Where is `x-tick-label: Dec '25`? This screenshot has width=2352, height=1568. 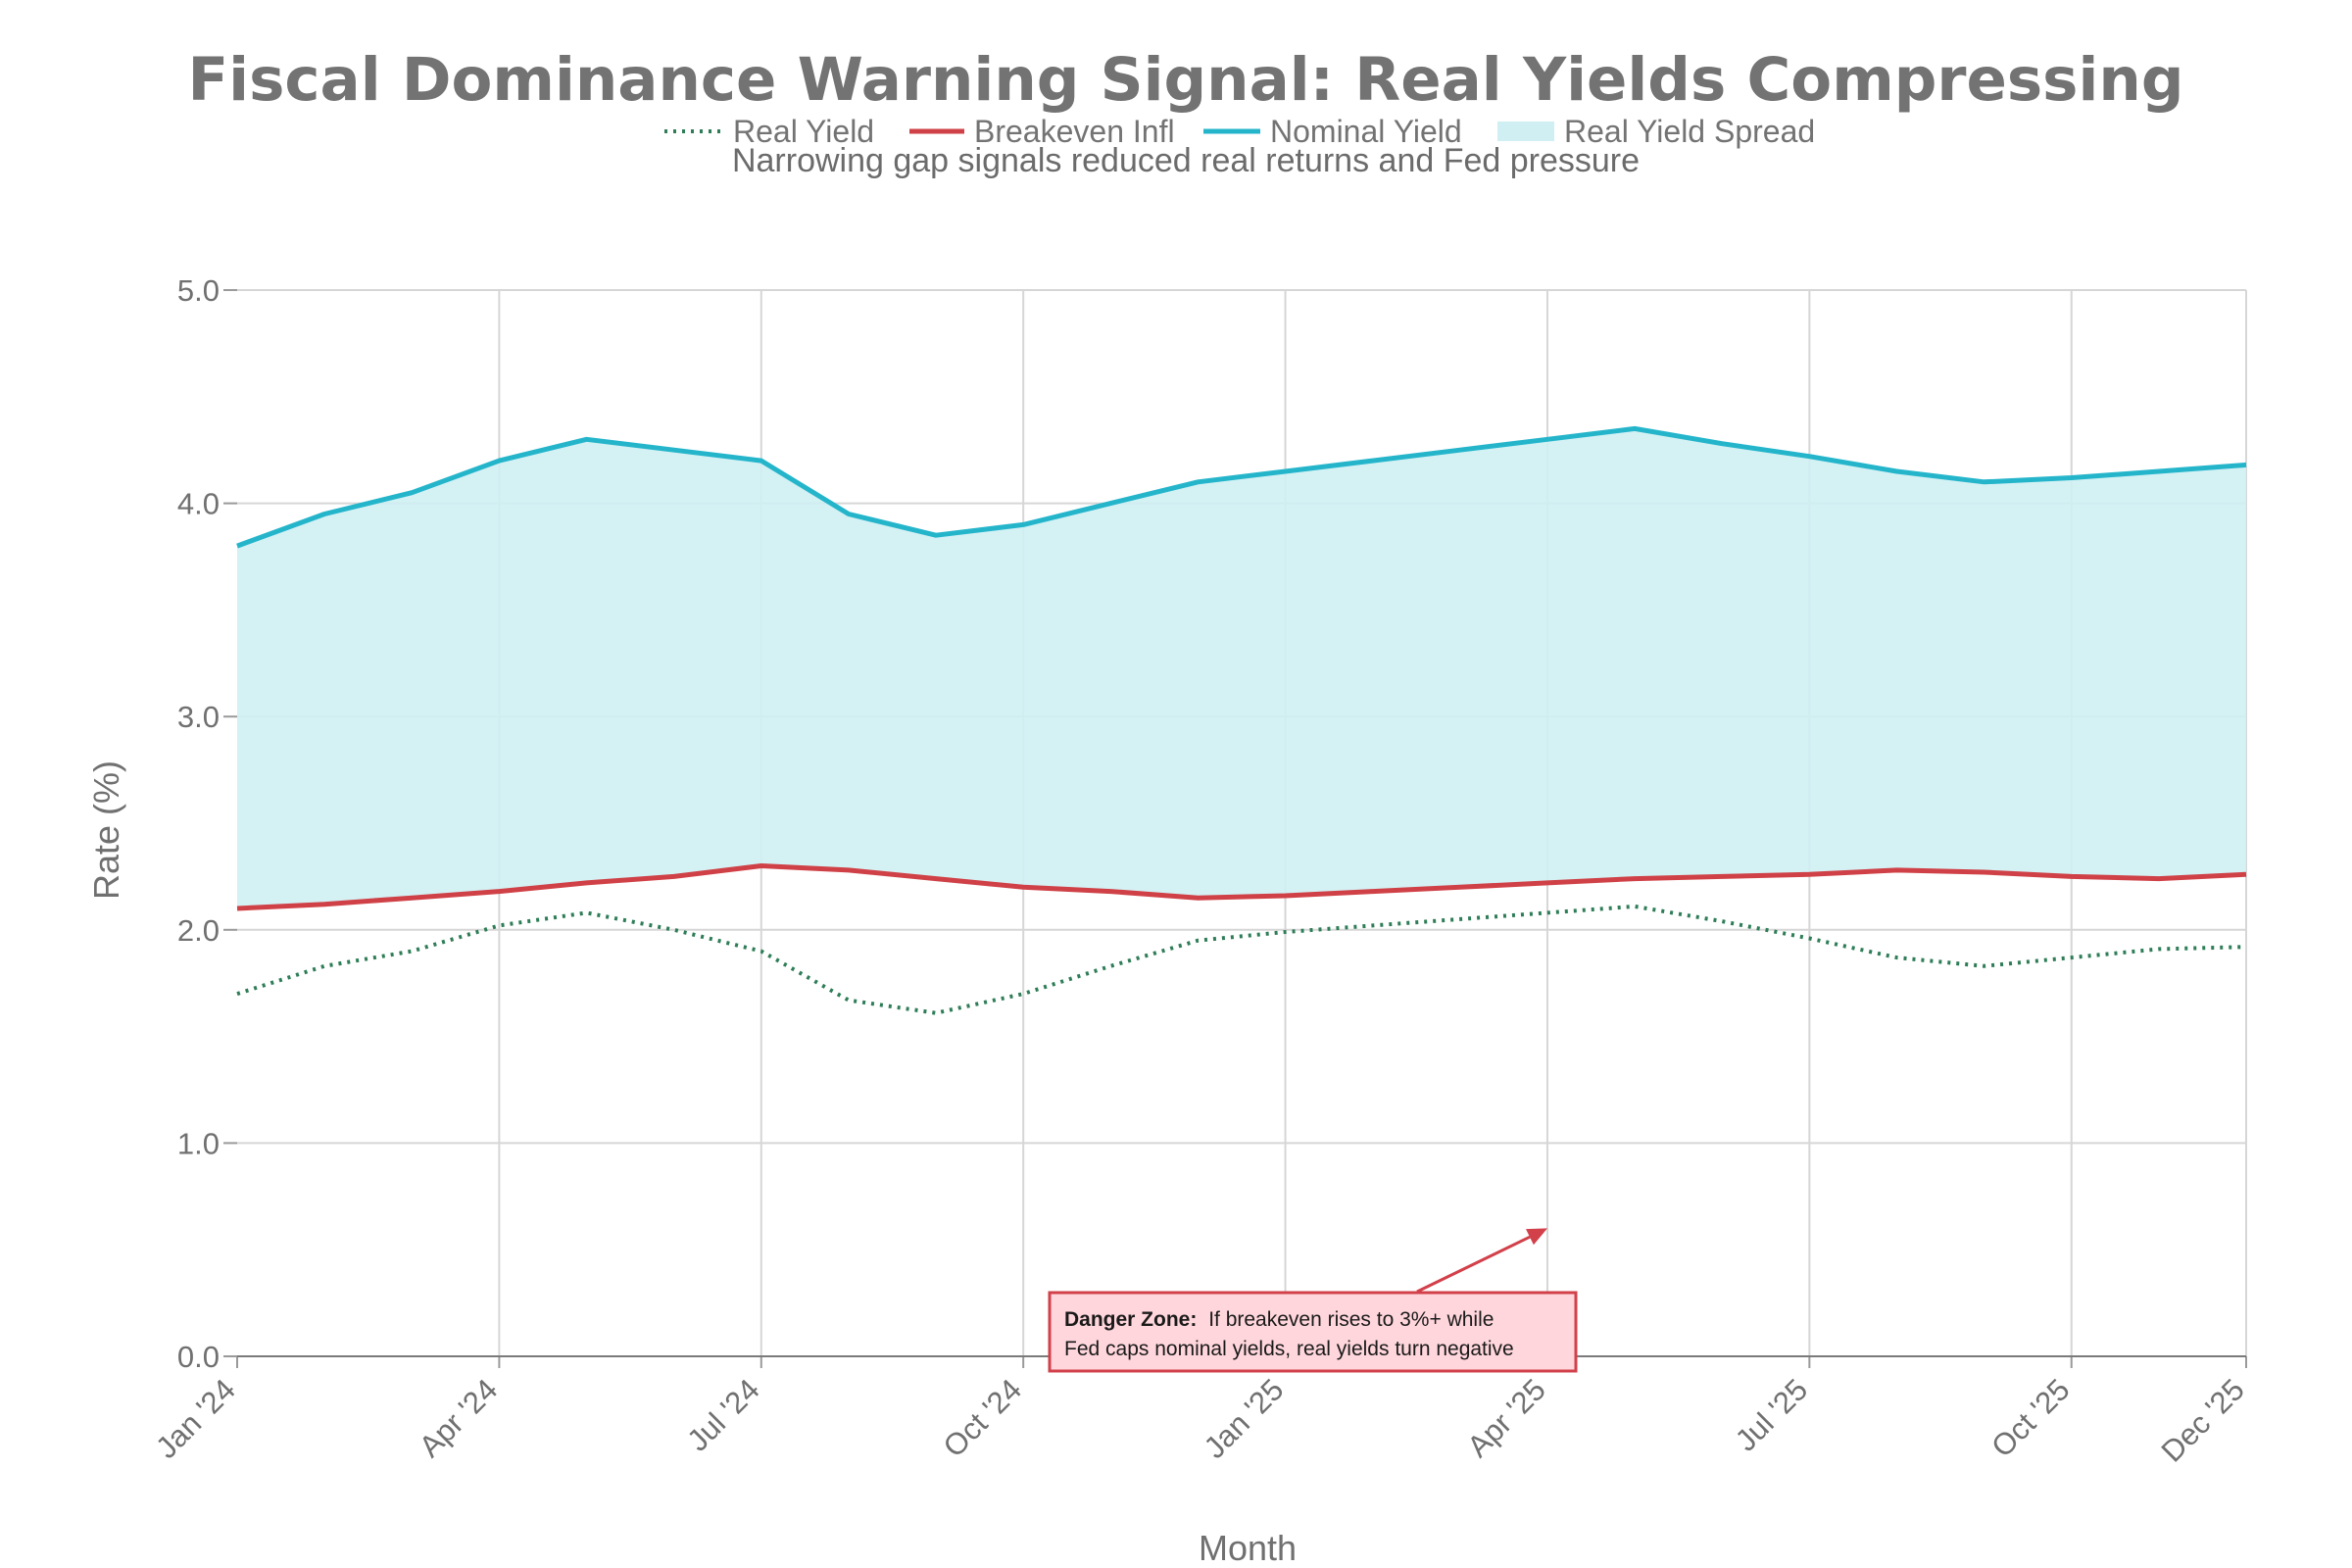
x-tick-label: Dec '25 is located at coordinates (2203, 1420).